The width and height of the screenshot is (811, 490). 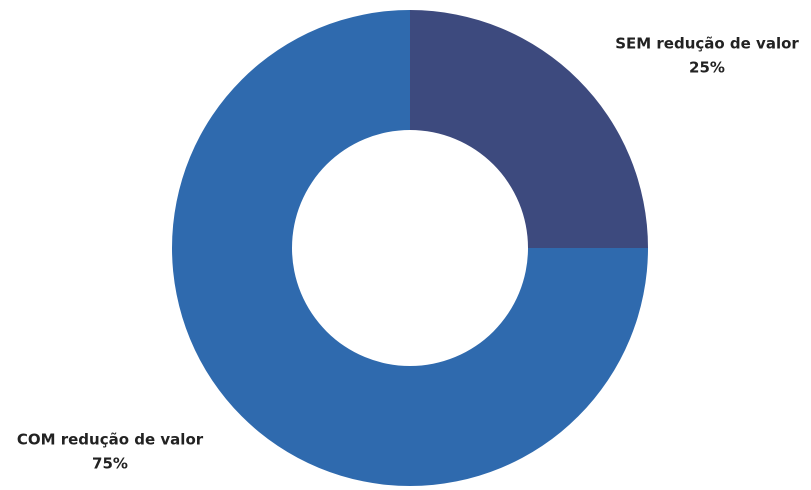 I want to click on segment-value-label: 25%, so click(x=707, y=68).